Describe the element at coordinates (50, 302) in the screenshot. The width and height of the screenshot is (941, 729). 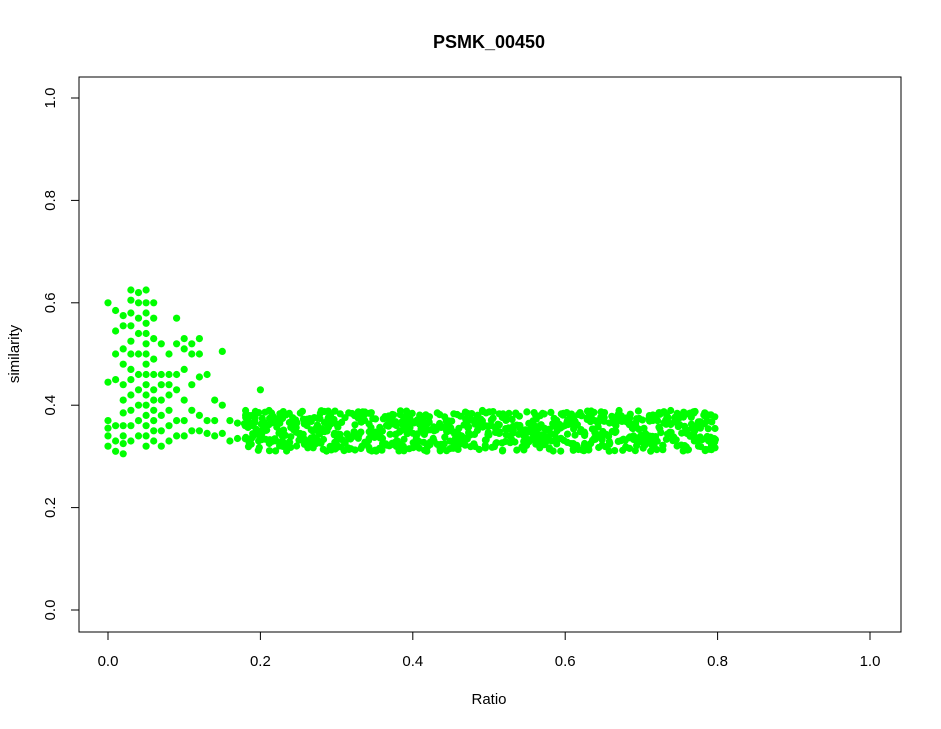
I see `y-tick-label: 0.6` at that location.